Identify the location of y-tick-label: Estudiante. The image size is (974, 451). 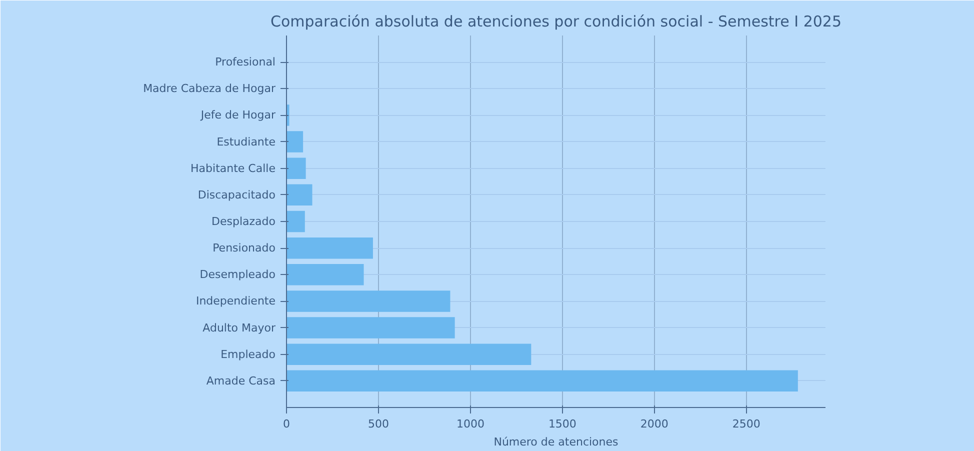
(246, 141).